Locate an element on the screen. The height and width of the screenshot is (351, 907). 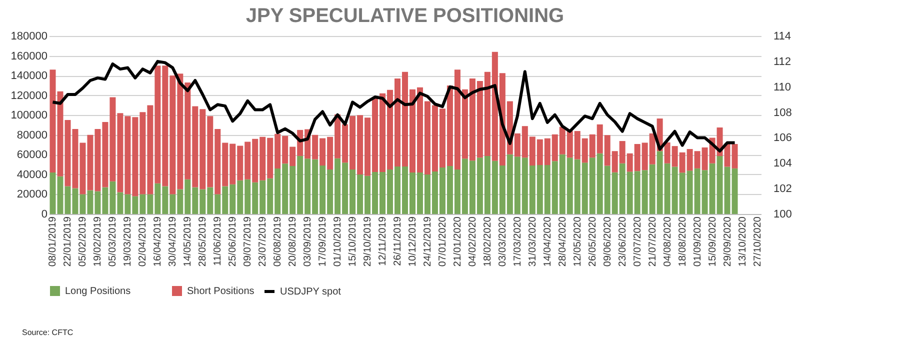
x-tick-label: 05/03/2019 is located at coordinates (113, 241).